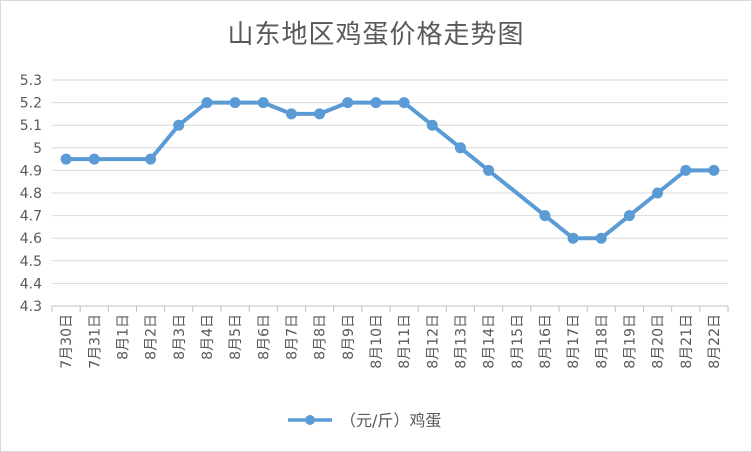  I want to click on y-tick-label: 4.3, so click(31, 307).